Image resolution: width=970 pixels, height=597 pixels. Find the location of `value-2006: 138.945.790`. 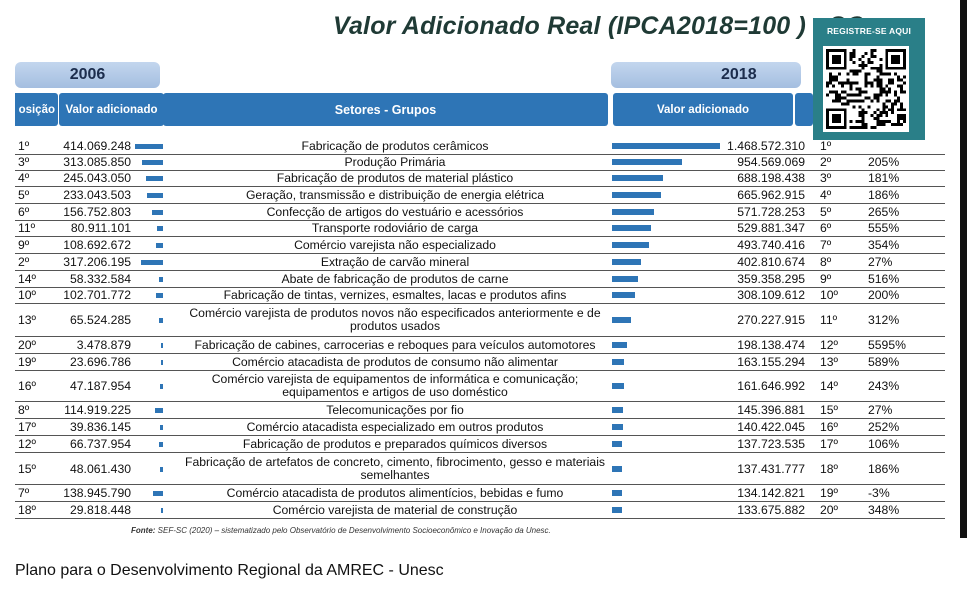

value-2006: 138.945.790 is located at coordinates (97, 493).